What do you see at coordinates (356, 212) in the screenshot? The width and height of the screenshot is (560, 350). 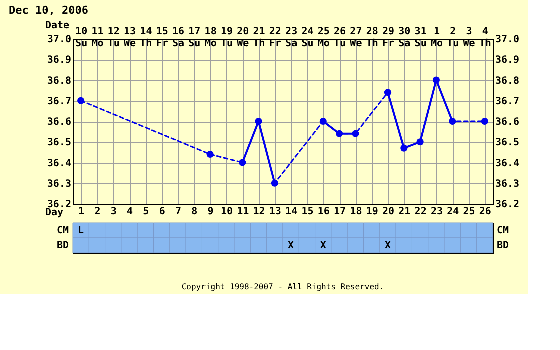 I see `x-tick-label: 18` at bounding box center [356, 212].